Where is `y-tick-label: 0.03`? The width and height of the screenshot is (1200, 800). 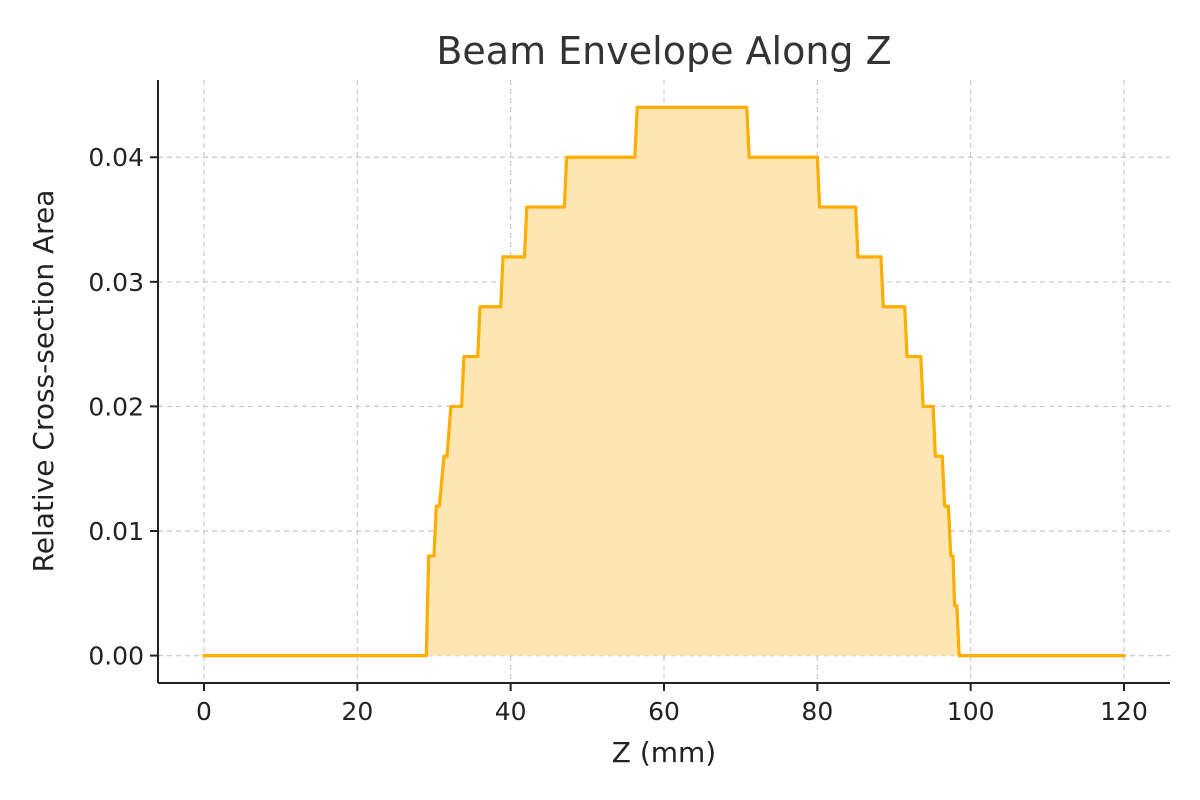
y-tick-label: 0.03 is located at coordinates (116, 282).